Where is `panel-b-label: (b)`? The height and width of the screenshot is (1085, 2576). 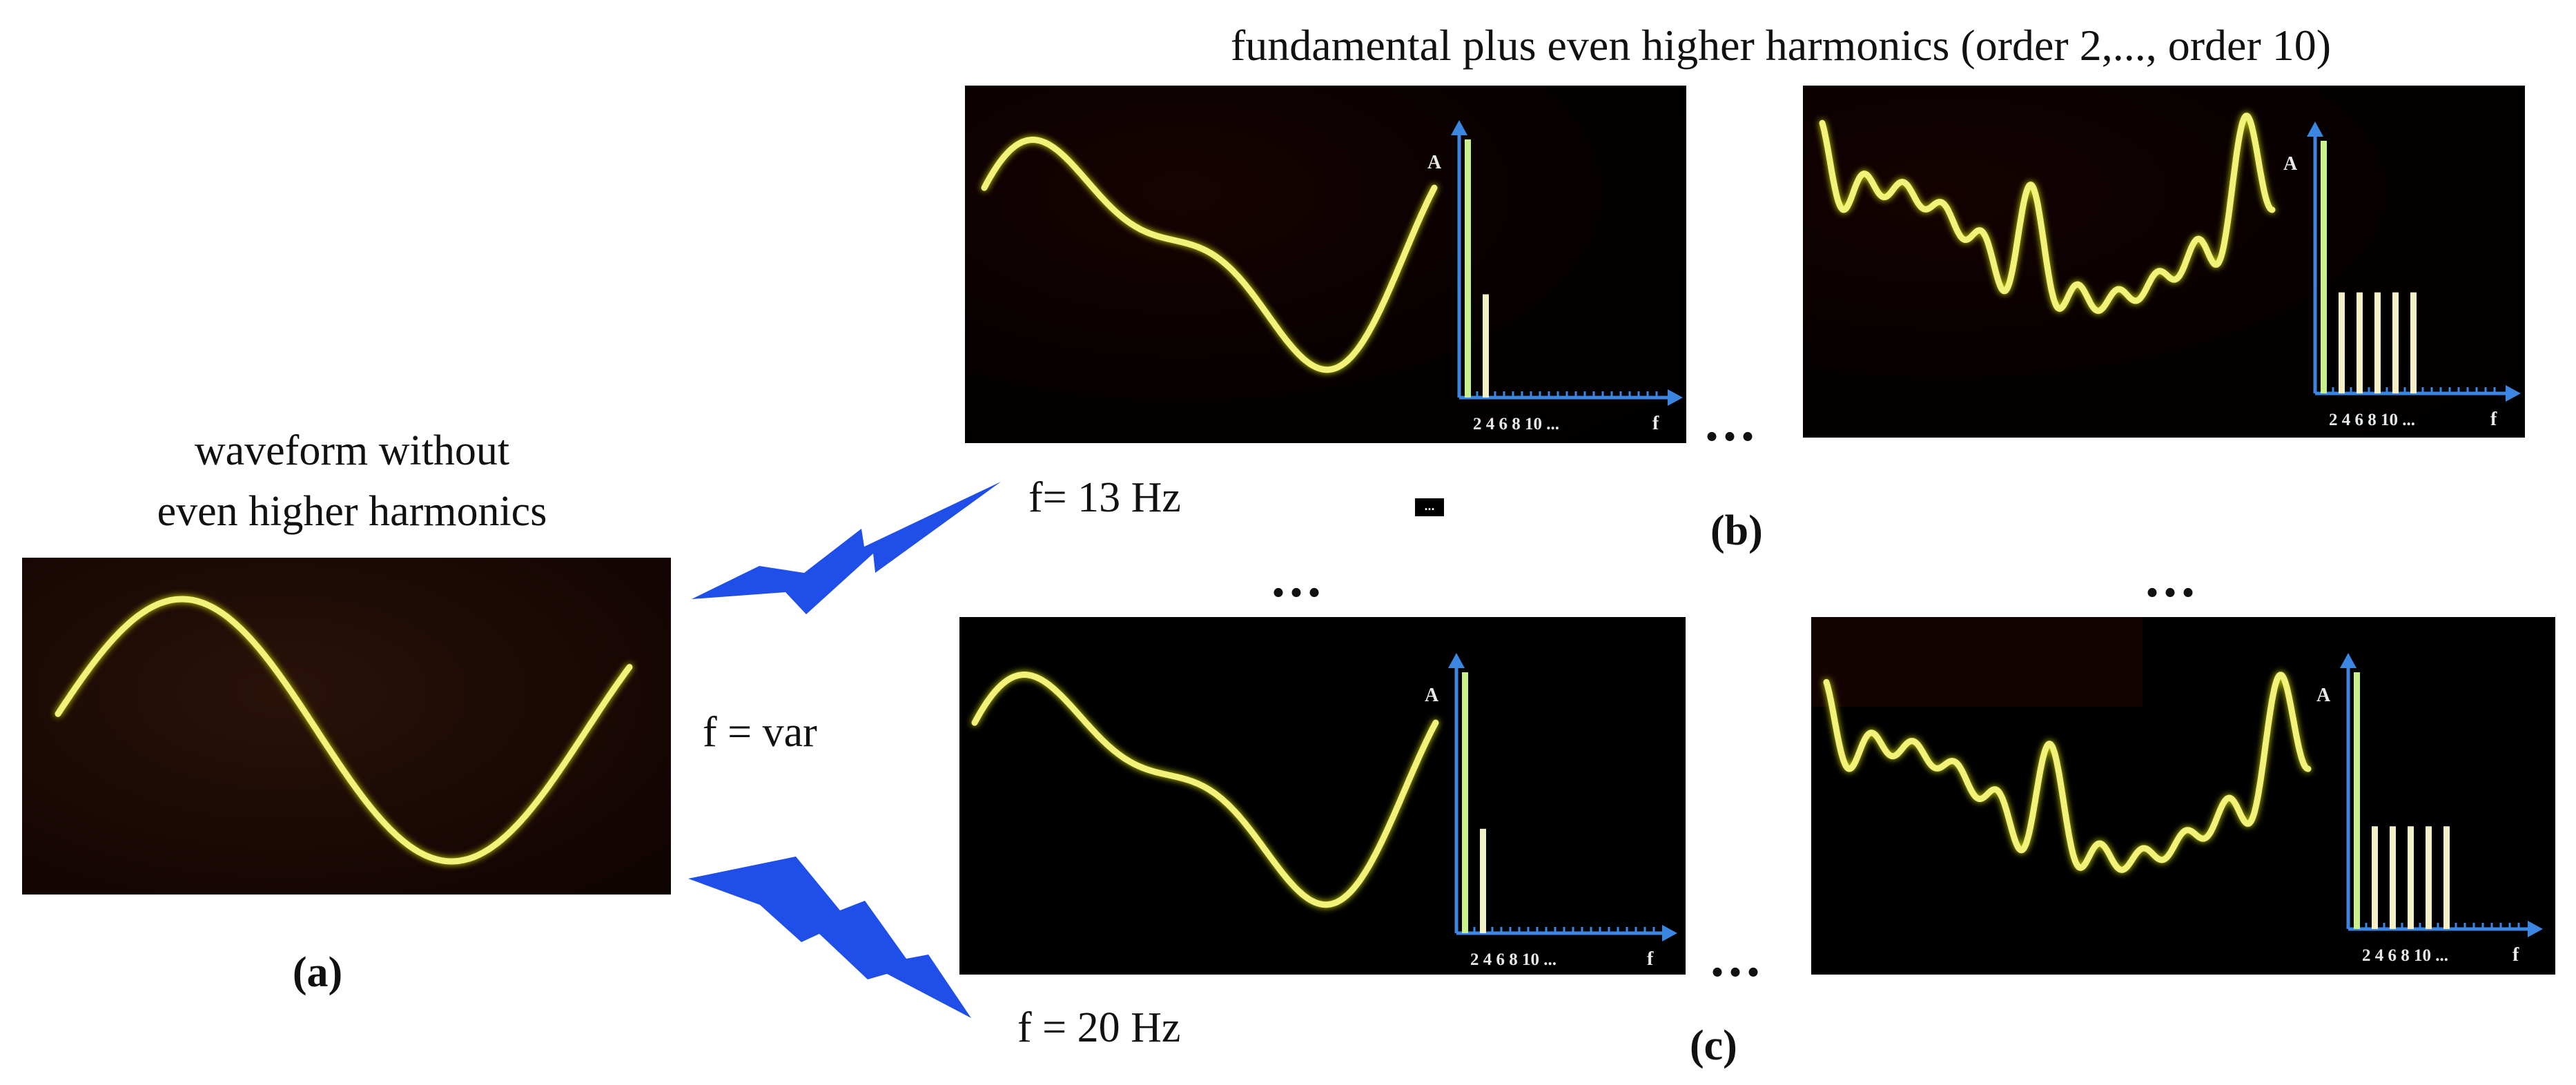 panel-b-label: (b) is located at coordinates (1736, 530).